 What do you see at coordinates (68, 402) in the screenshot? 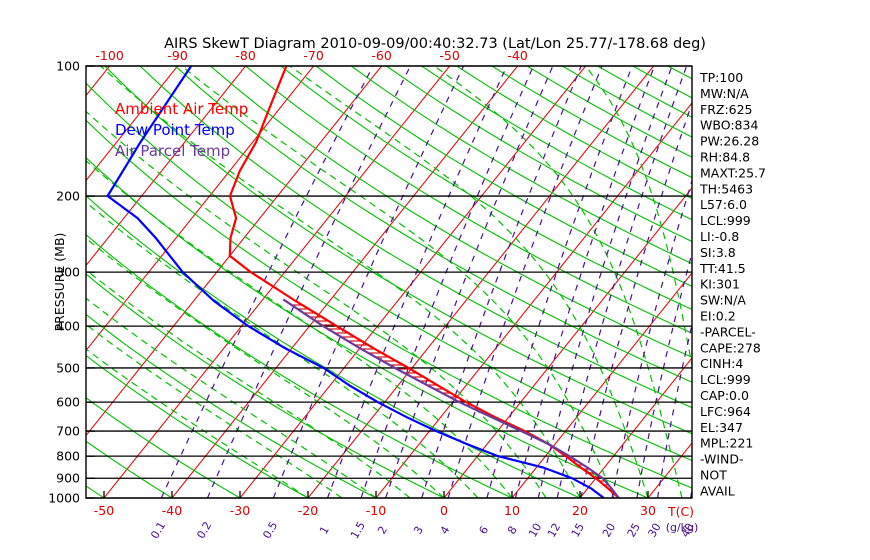
I see `pressure-tick-label: 600` at bounding box center [68, 402].